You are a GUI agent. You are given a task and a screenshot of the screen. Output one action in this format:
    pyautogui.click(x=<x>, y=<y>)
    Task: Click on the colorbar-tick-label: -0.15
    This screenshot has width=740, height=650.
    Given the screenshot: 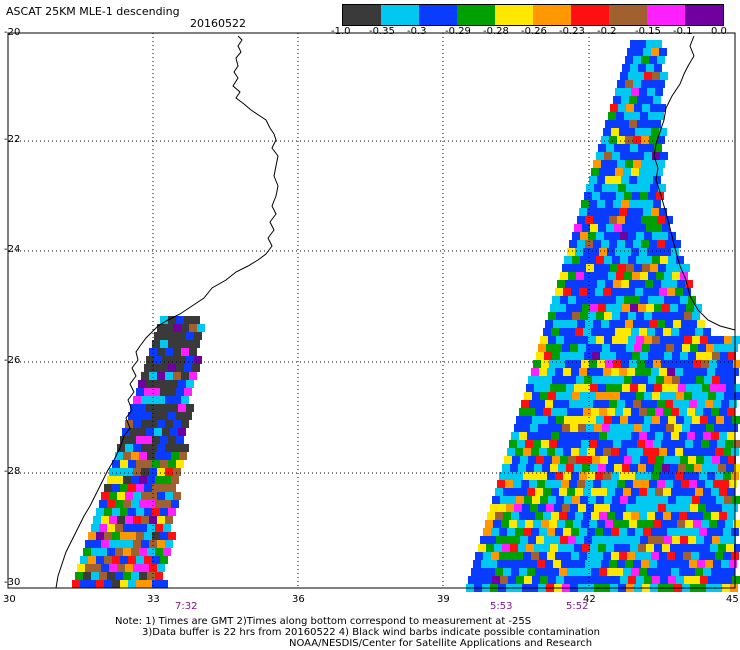 What is the action you would take?
    pyautogui.click(x=648, y=31)
    